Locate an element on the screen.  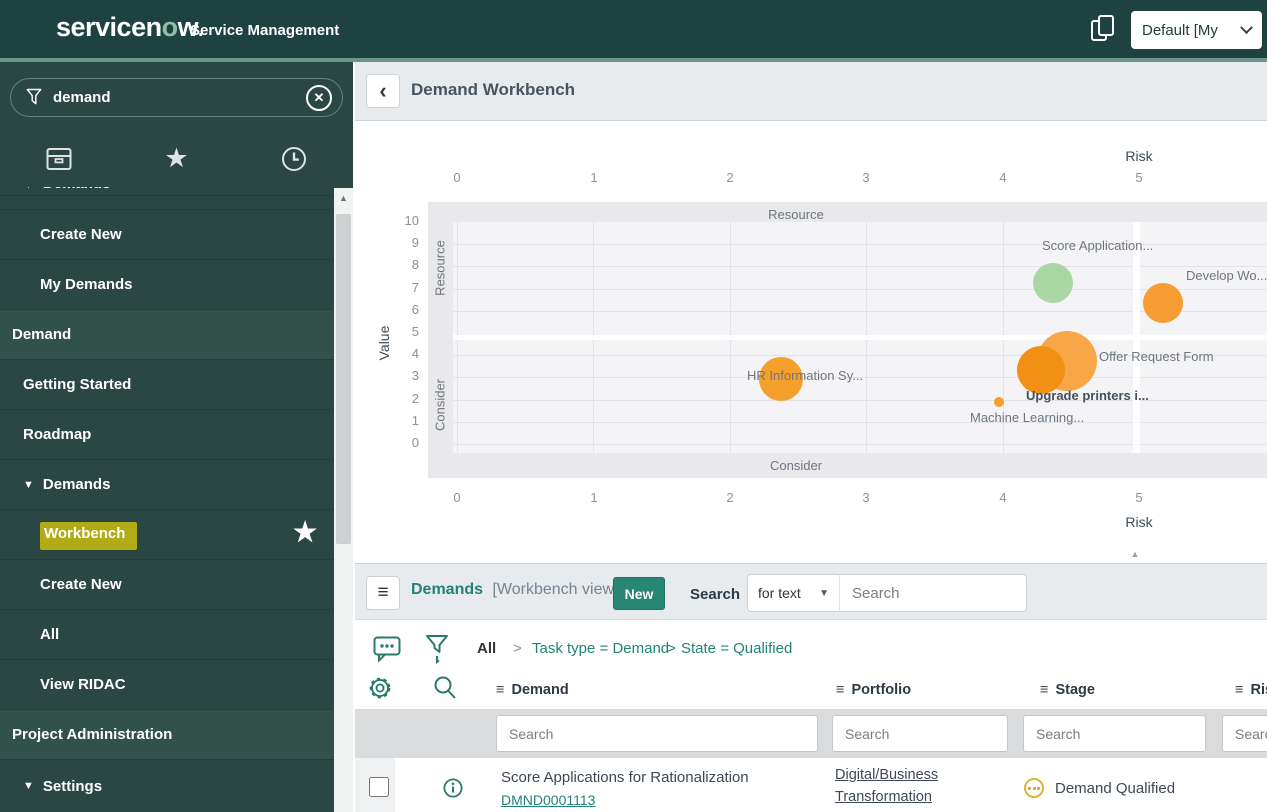
chevron-down-icon: ▼ is located at coordinates (824, 593).